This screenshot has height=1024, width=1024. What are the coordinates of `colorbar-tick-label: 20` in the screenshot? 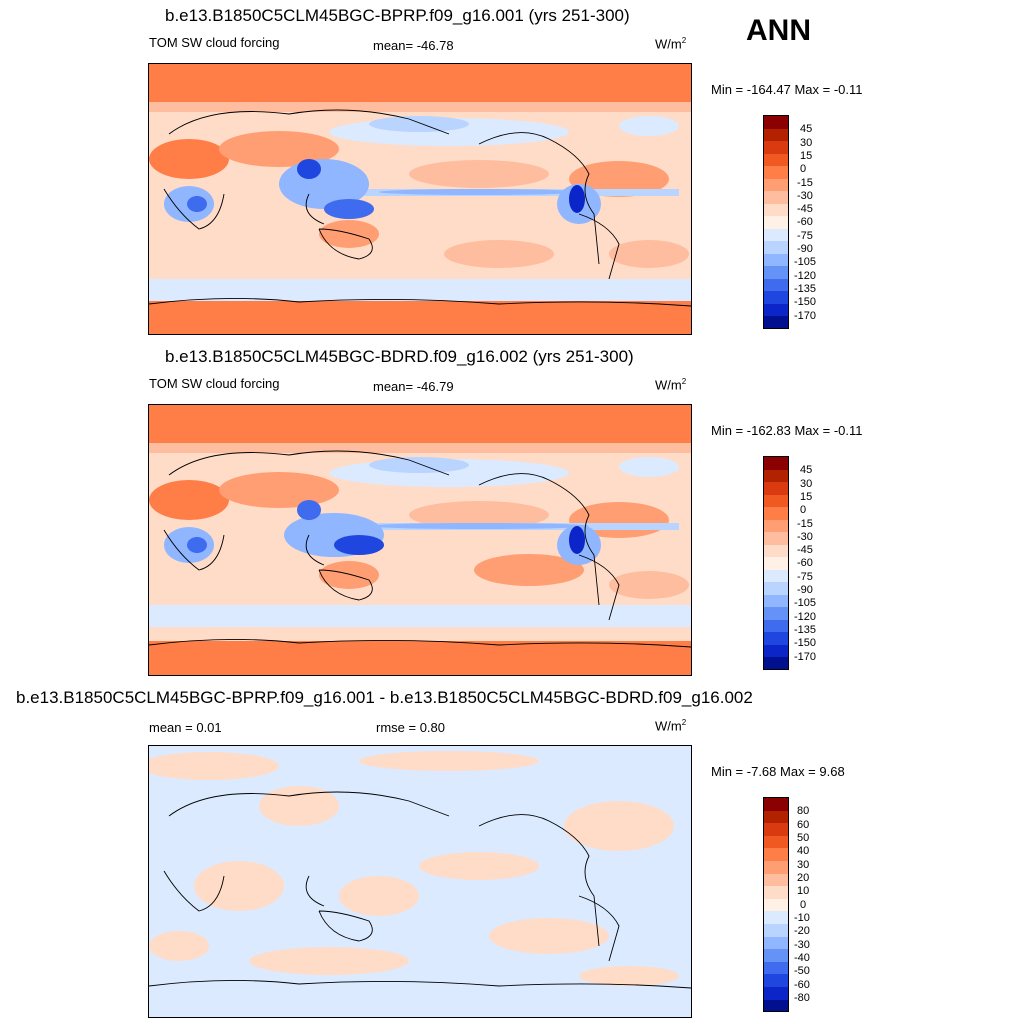 It's located at (803, 878).